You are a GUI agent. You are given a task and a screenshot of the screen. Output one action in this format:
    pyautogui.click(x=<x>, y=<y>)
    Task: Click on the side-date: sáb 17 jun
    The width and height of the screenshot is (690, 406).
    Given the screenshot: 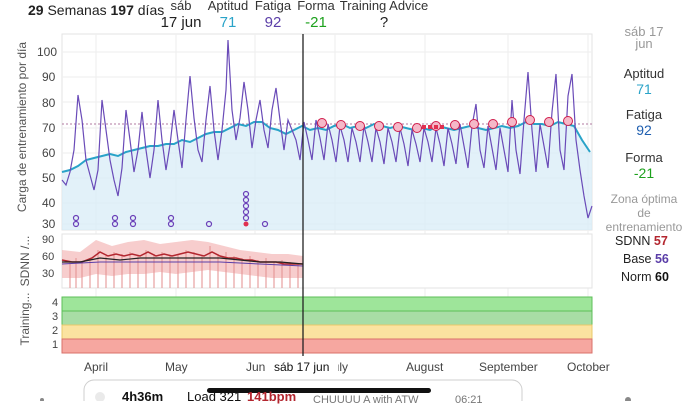 What is the action you would take?
    pyautogui.click(x=644, y=37)
    